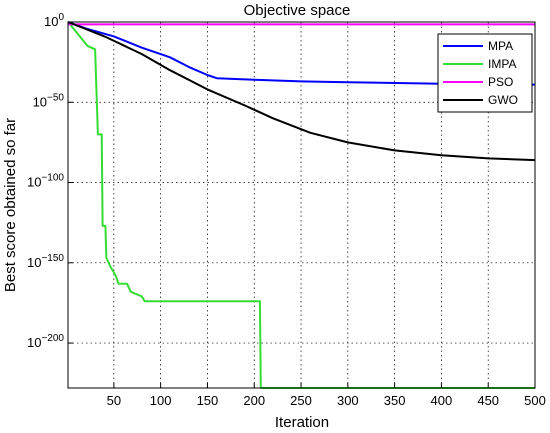 The width and height of the screenshot is (550, 433). I want to click on y-tick-label: 10−100, so click(45, 181).